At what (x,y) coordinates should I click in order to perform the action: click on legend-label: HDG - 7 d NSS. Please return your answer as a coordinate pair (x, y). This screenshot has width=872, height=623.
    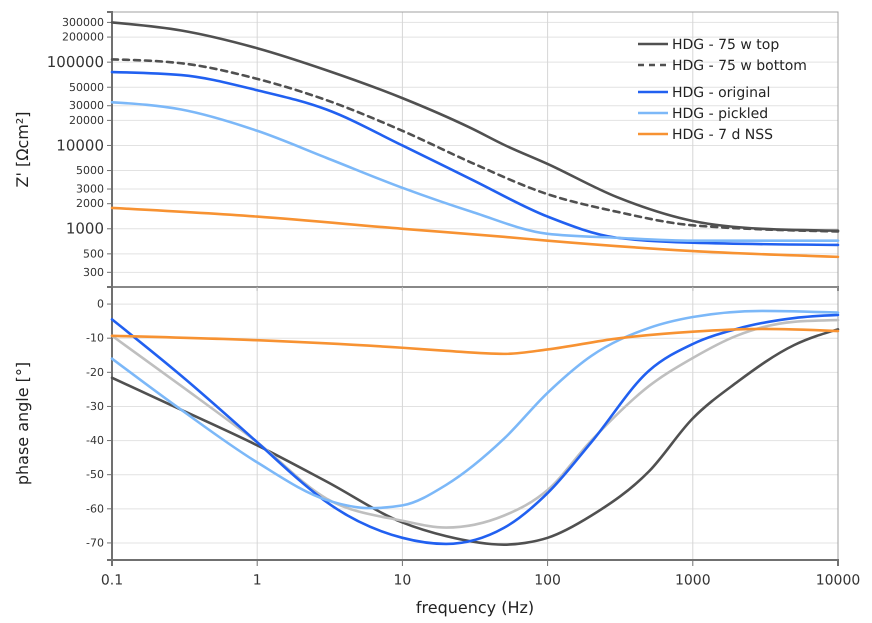
    Looking at the image, I should click on (723, 135).